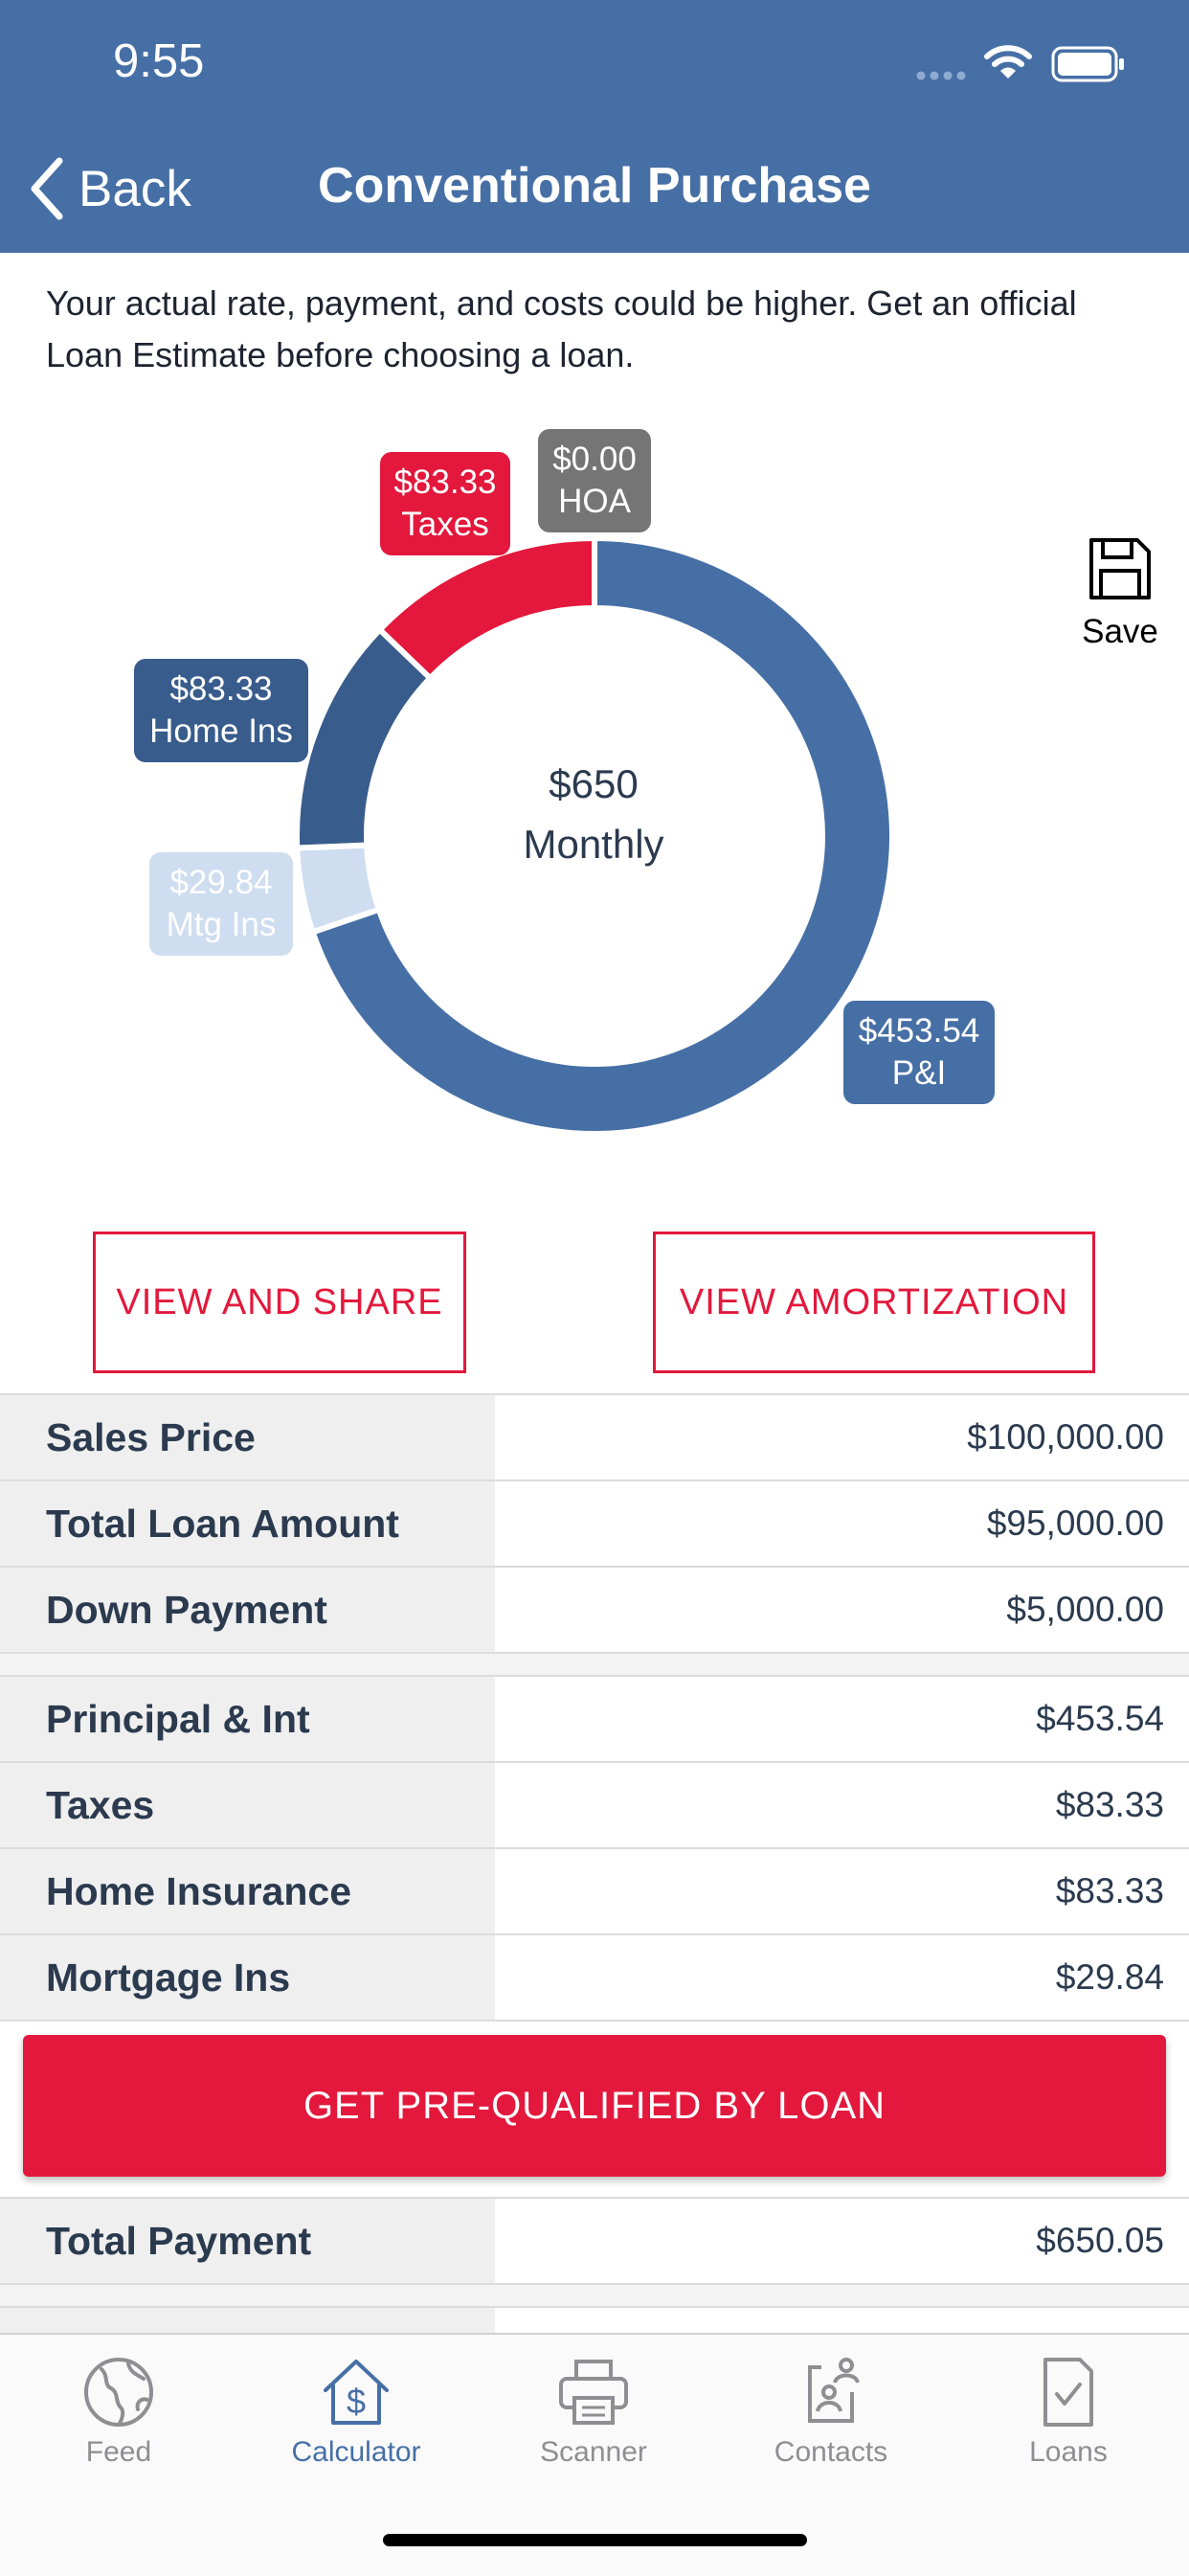 The image size is (1189, 2576). Describe the element at coordinates (594, 459) in the screenshot. I see `chip-hoa-amount: $0.00` at that location.